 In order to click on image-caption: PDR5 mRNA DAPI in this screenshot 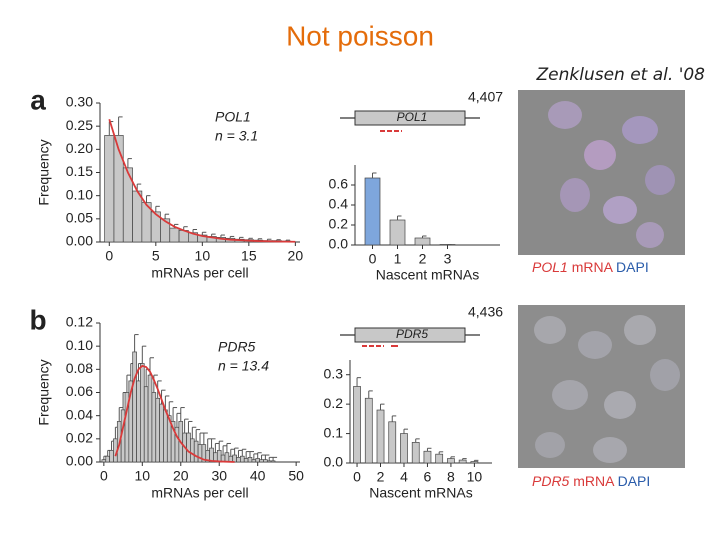, I will do `click(591, 481)`.